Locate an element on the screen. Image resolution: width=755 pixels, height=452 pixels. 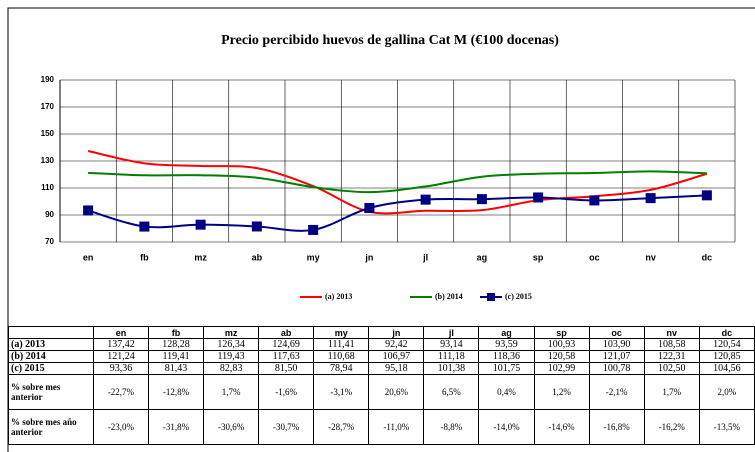
table-cell: 1,2% is located at coordinates (561, 392).